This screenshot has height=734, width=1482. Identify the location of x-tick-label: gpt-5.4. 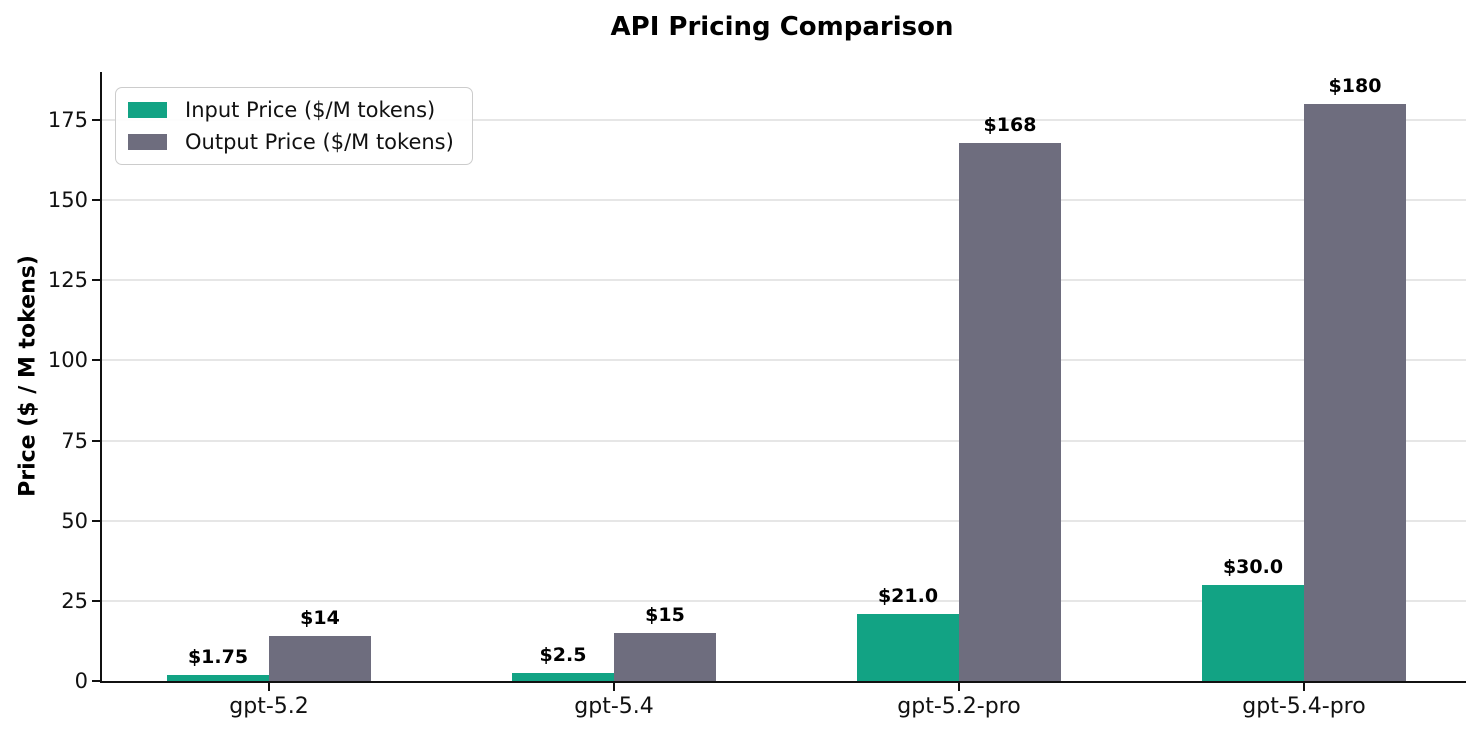
(614, 706).